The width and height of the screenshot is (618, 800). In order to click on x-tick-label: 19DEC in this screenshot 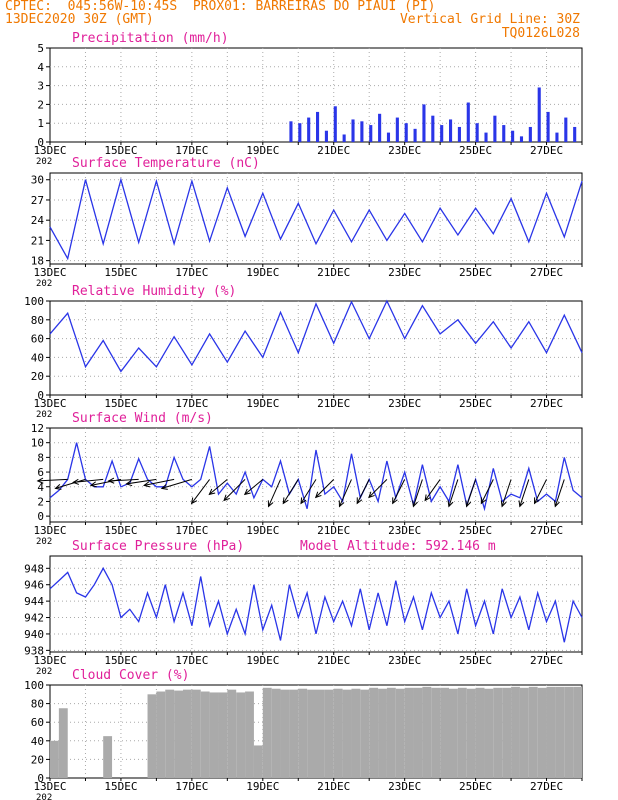, I will do `click(262, 150)`.